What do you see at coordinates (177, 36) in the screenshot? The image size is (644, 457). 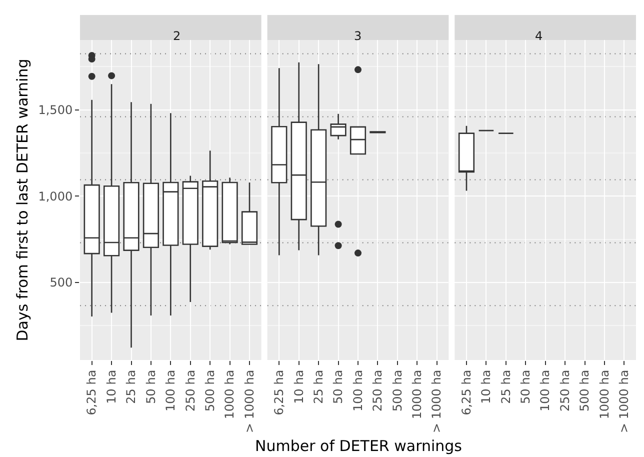 I see `chart-title: 2` at bounding box center [177, 36].